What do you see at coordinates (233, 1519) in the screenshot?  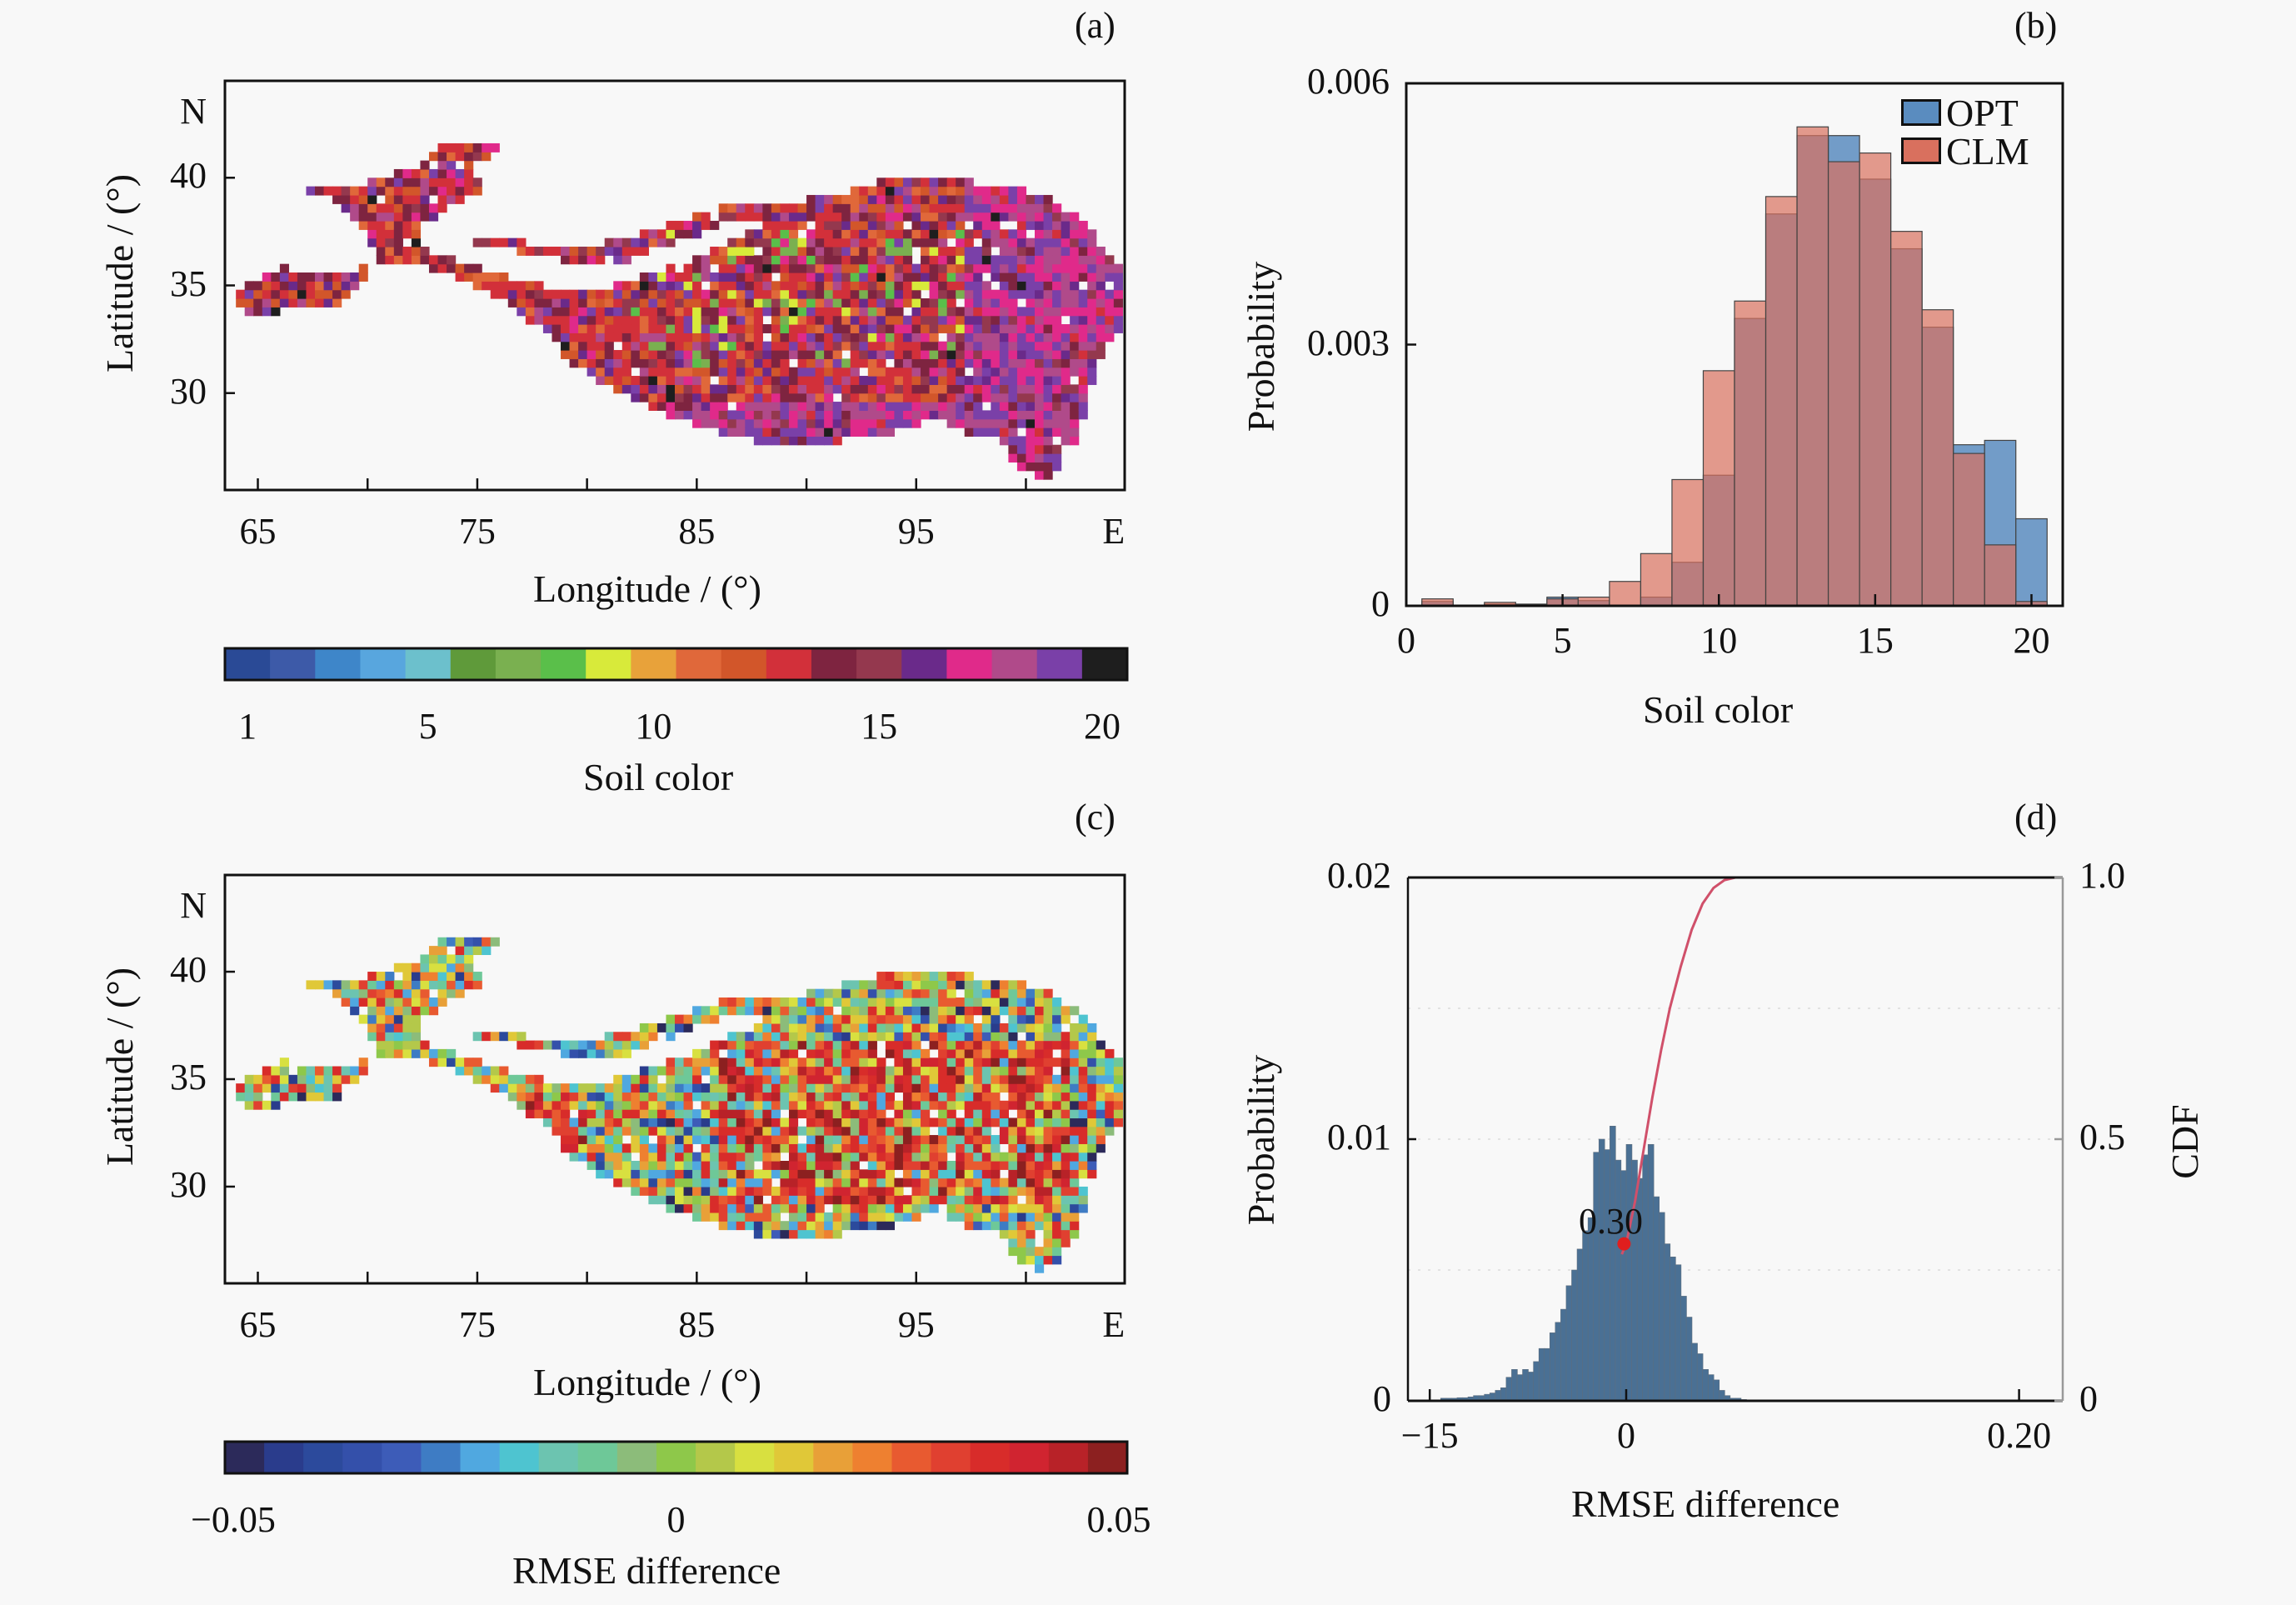 I see `colorbar-tick-label: −0.05` at bounding box center [233, 1519].